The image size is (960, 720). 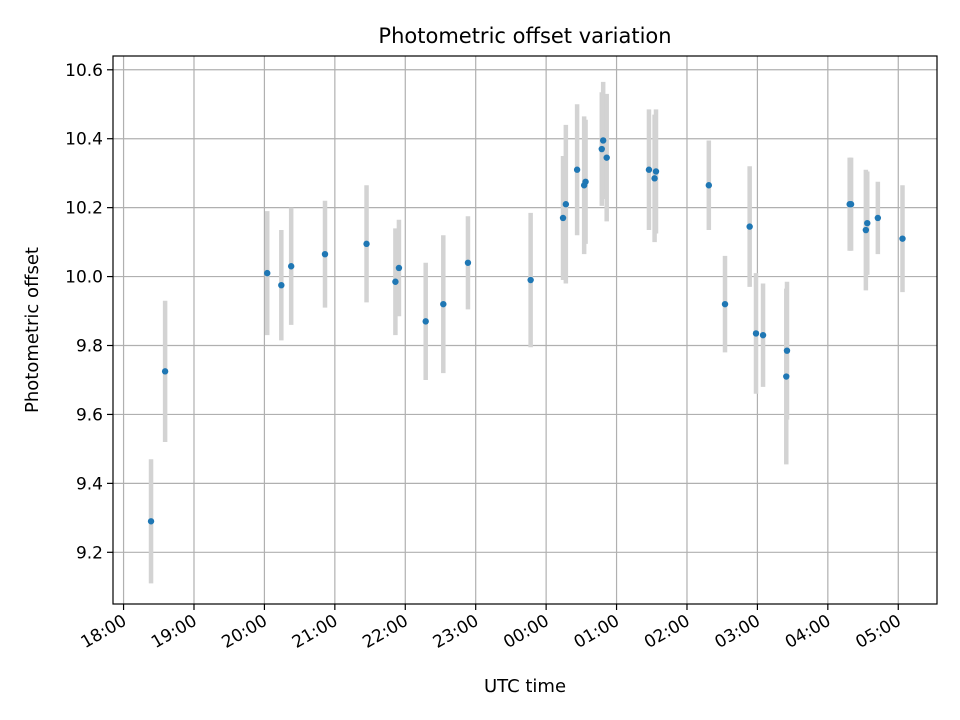 I want to click on y-tick-label: 10.4, so click(x=84, y=140).